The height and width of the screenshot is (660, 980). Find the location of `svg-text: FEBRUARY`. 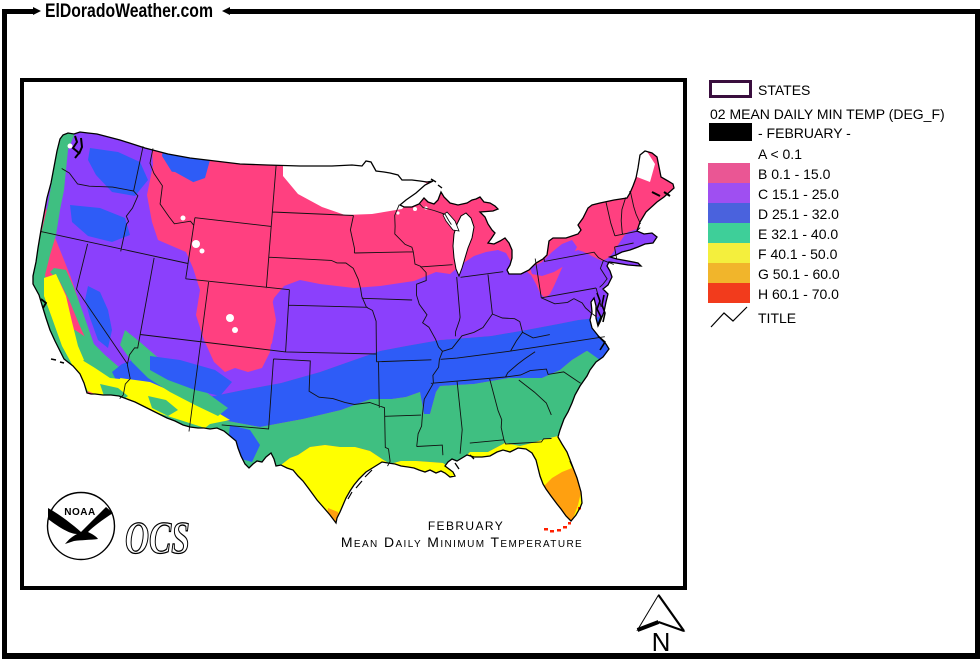

svg-text: FEBRUARY is located at coordinates (466, 526).